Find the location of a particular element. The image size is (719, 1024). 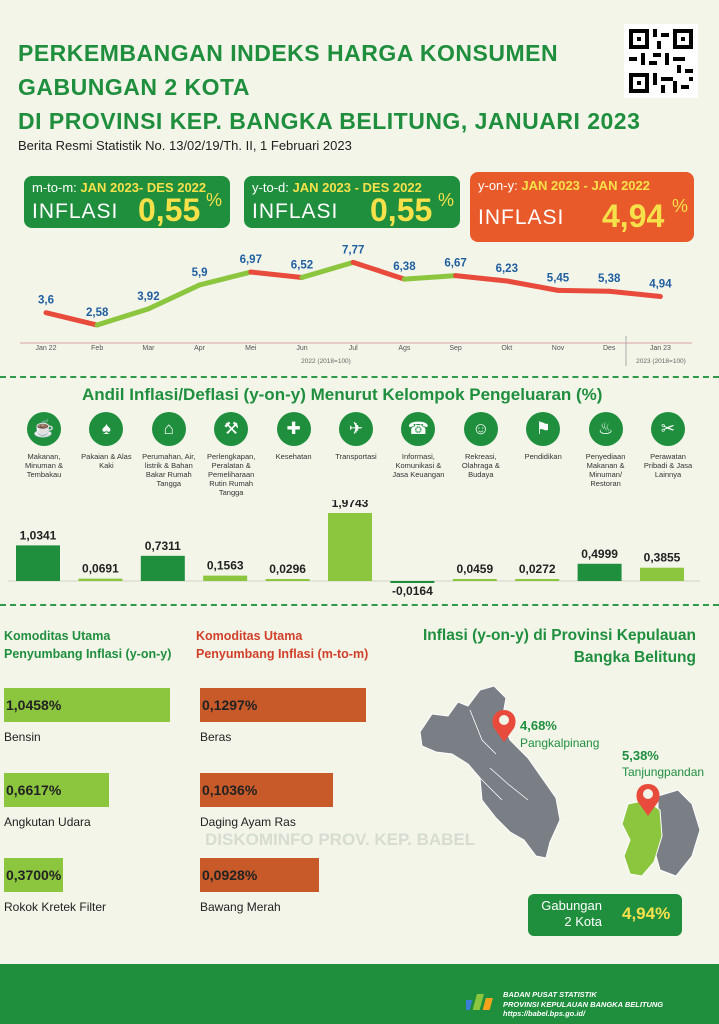

commodity-name: Rokok Kretek Filter is located at coordinates (55, 907).